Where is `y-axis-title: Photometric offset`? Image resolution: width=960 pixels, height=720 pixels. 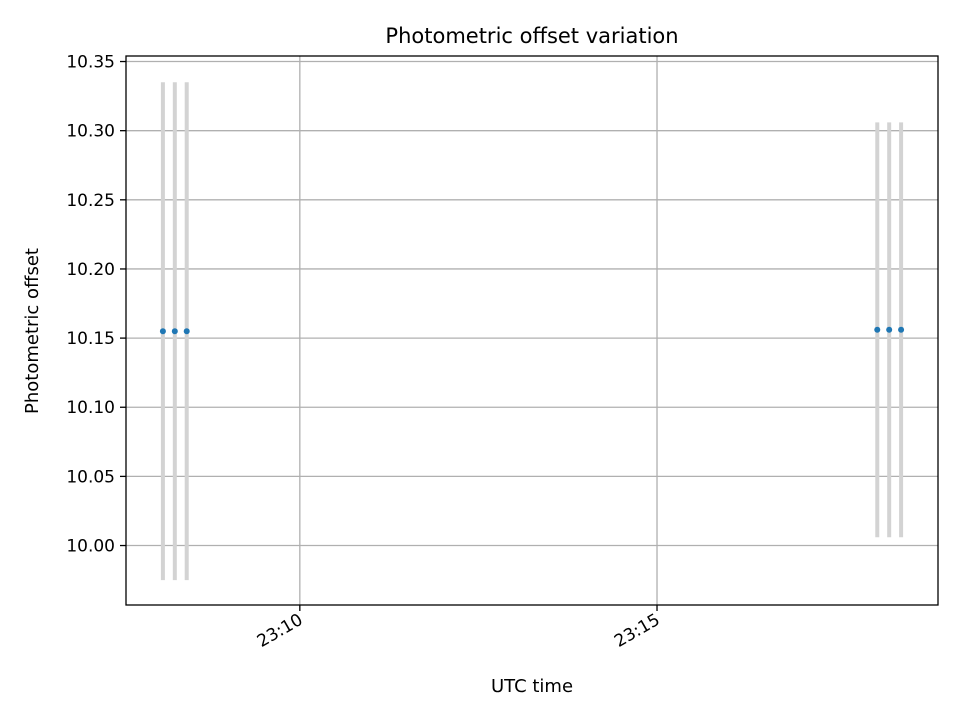 y-axis-title: Photometric offset is located at coordinates (32, 331).